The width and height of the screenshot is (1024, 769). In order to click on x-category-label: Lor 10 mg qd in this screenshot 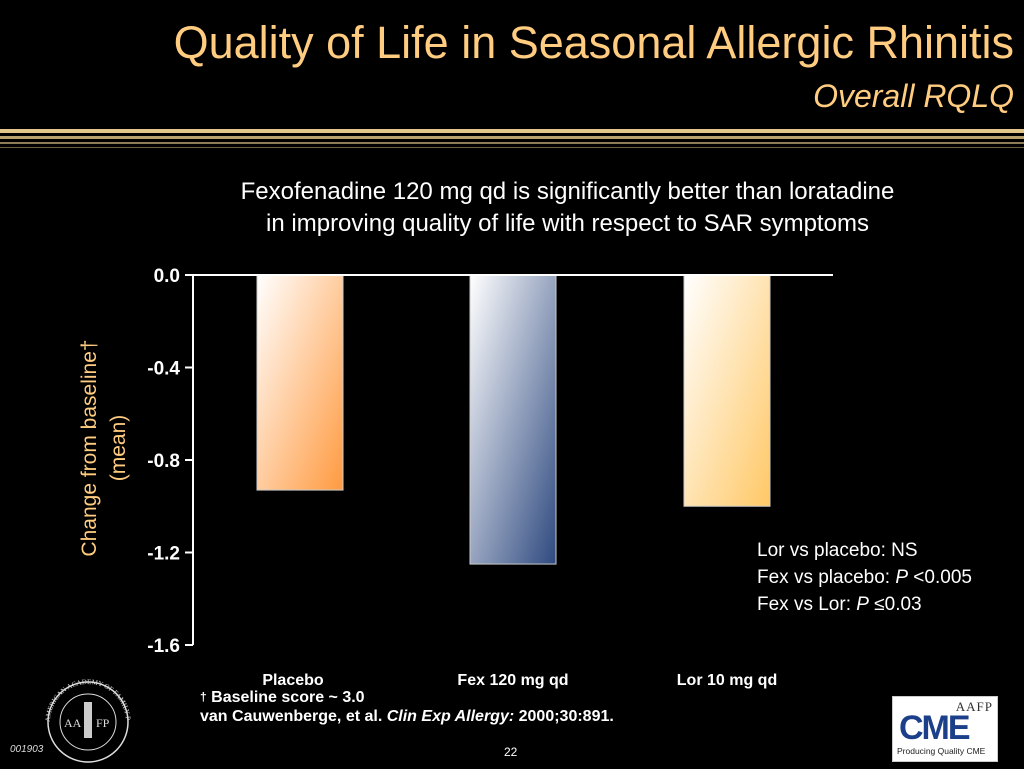, I will do `click(727, 680)`.